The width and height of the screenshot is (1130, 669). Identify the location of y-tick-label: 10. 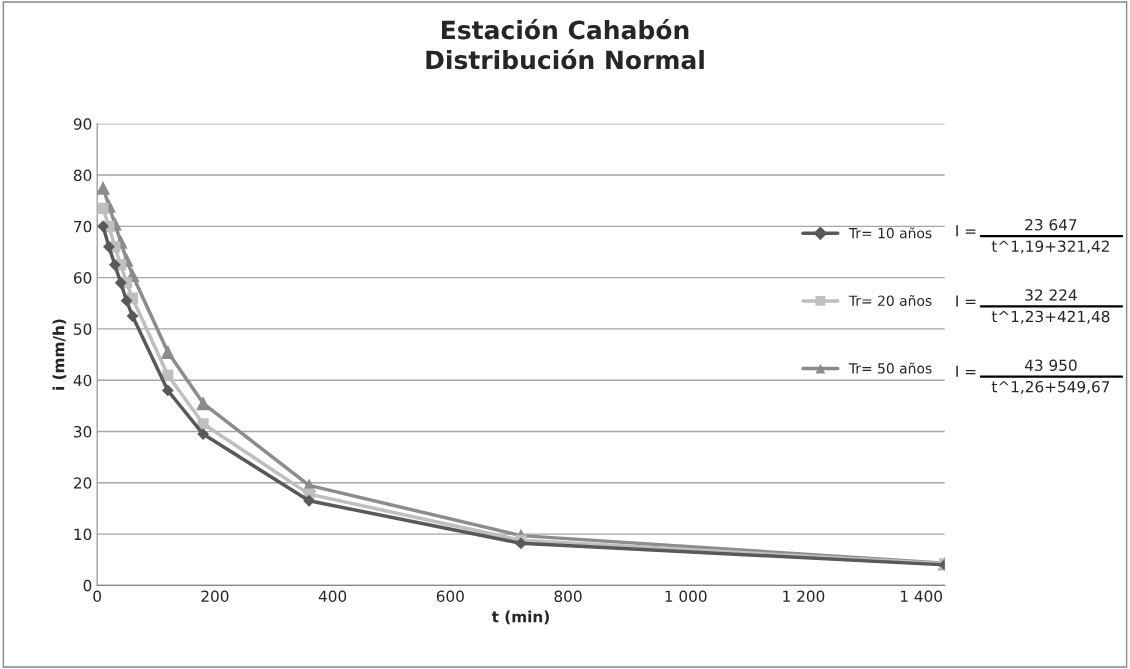
(83, 534).